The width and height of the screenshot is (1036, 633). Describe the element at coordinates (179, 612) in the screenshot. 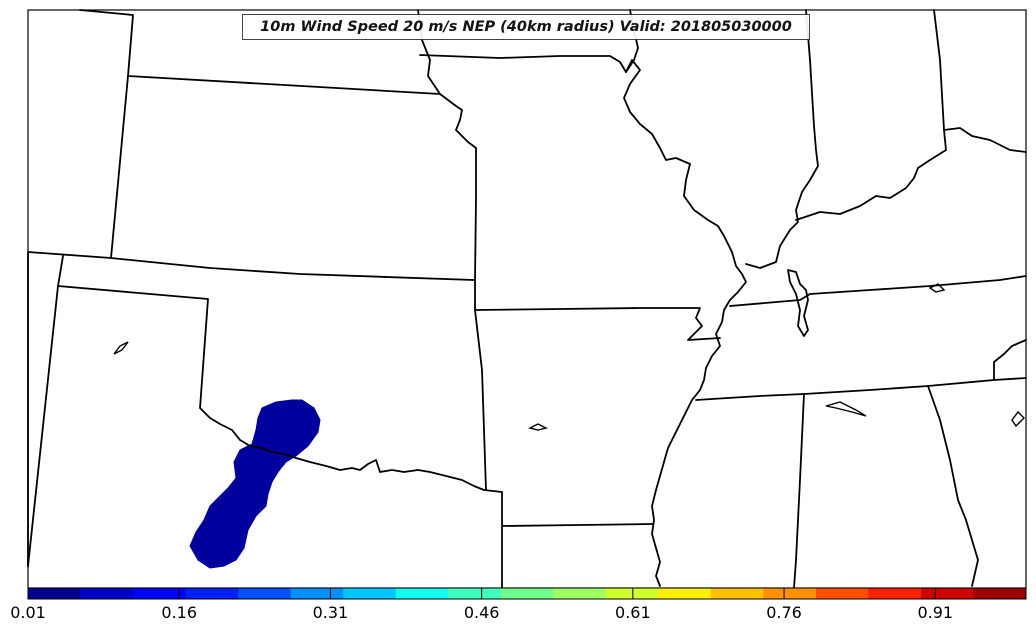

I see `colorbar-tick-label: 0.16` at that location.